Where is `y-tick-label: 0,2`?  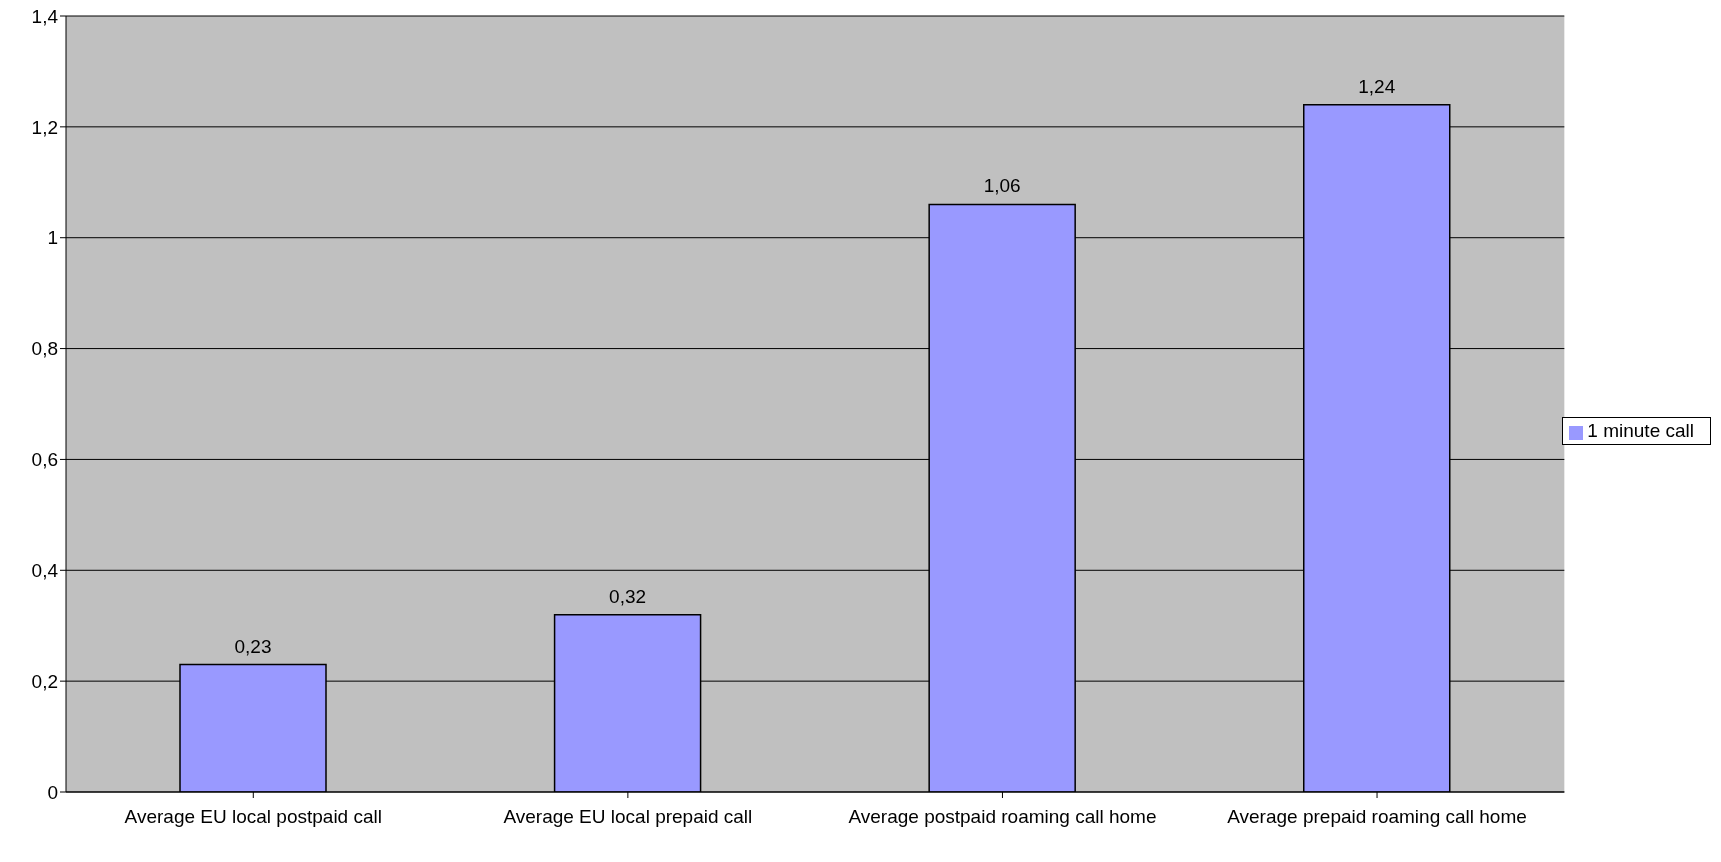
y-tick-label: 0,2 is located at coordinates (44, 681).